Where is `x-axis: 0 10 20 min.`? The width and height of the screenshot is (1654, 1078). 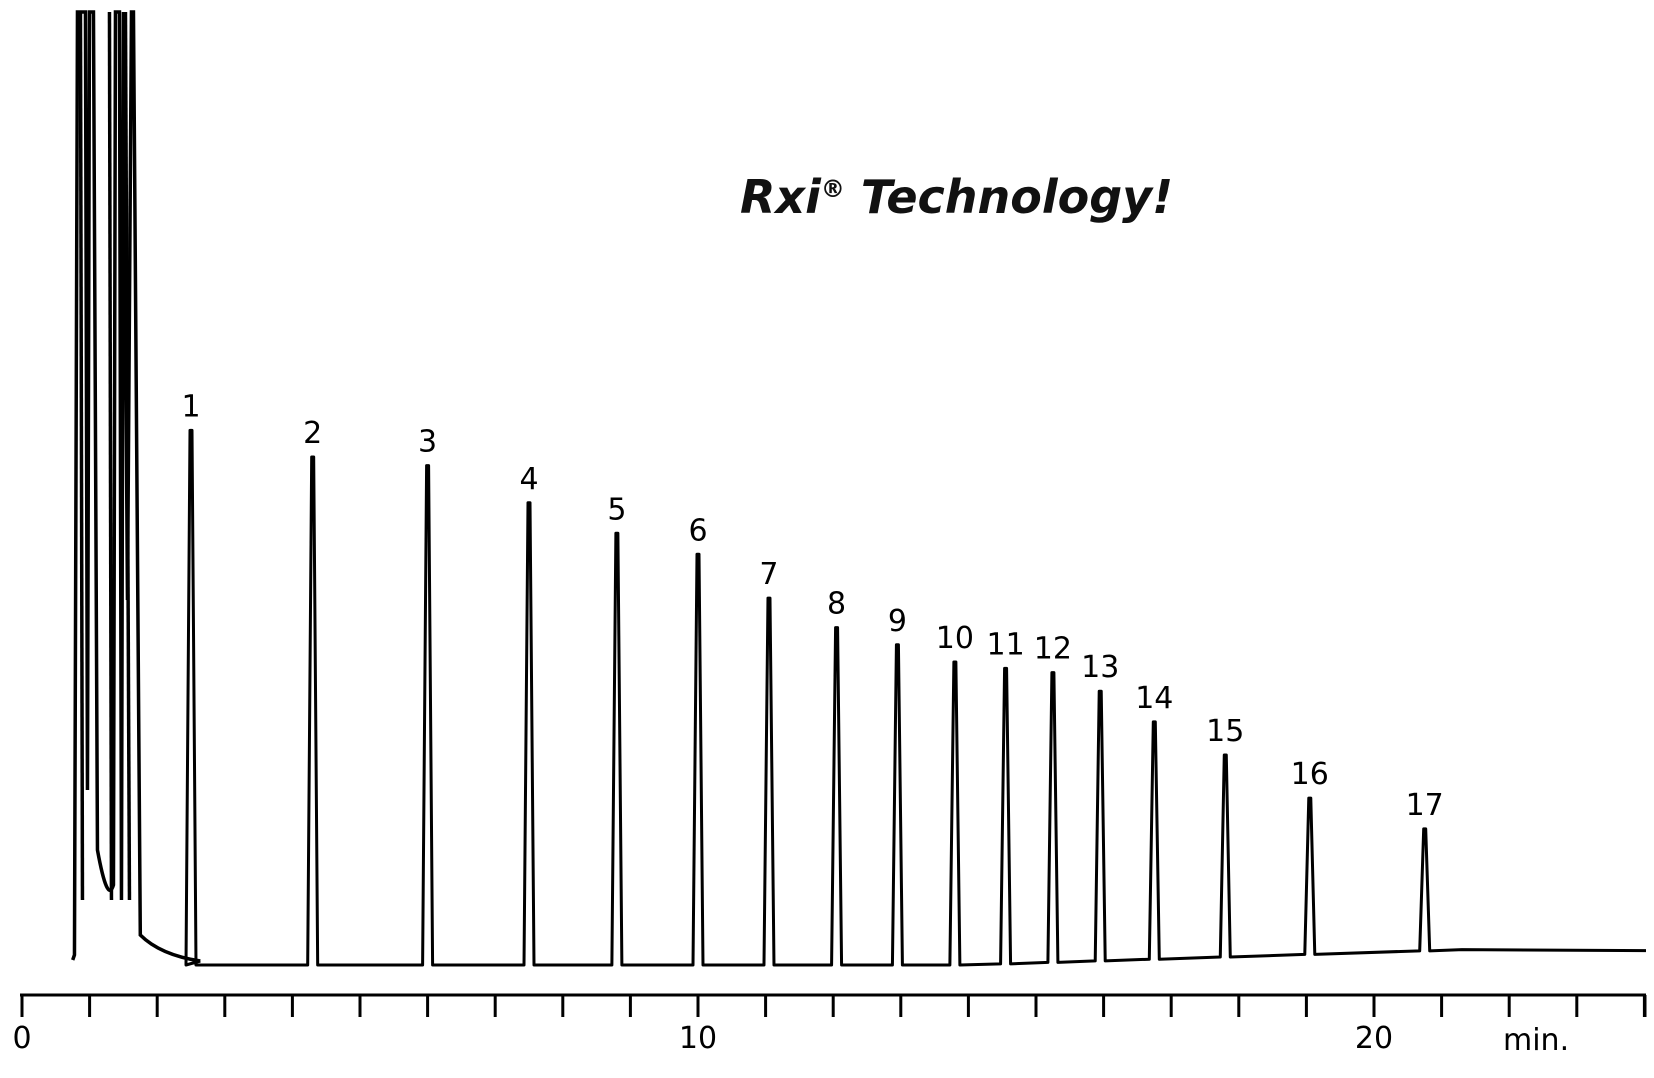 x-axis: 0 10 20 min. is located at coordinates (829, 1025).